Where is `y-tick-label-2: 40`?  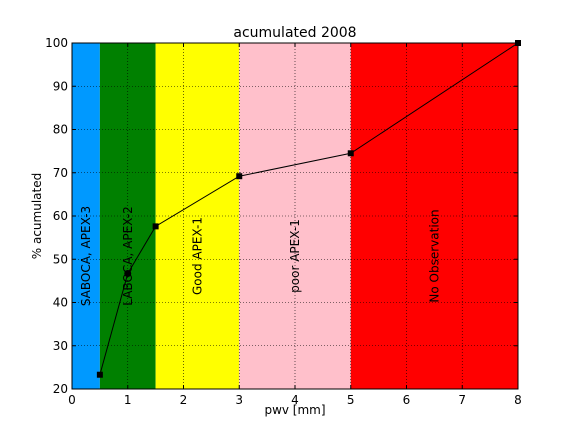
y-tick-label-2: 40 is located at coordinates (60, 303).